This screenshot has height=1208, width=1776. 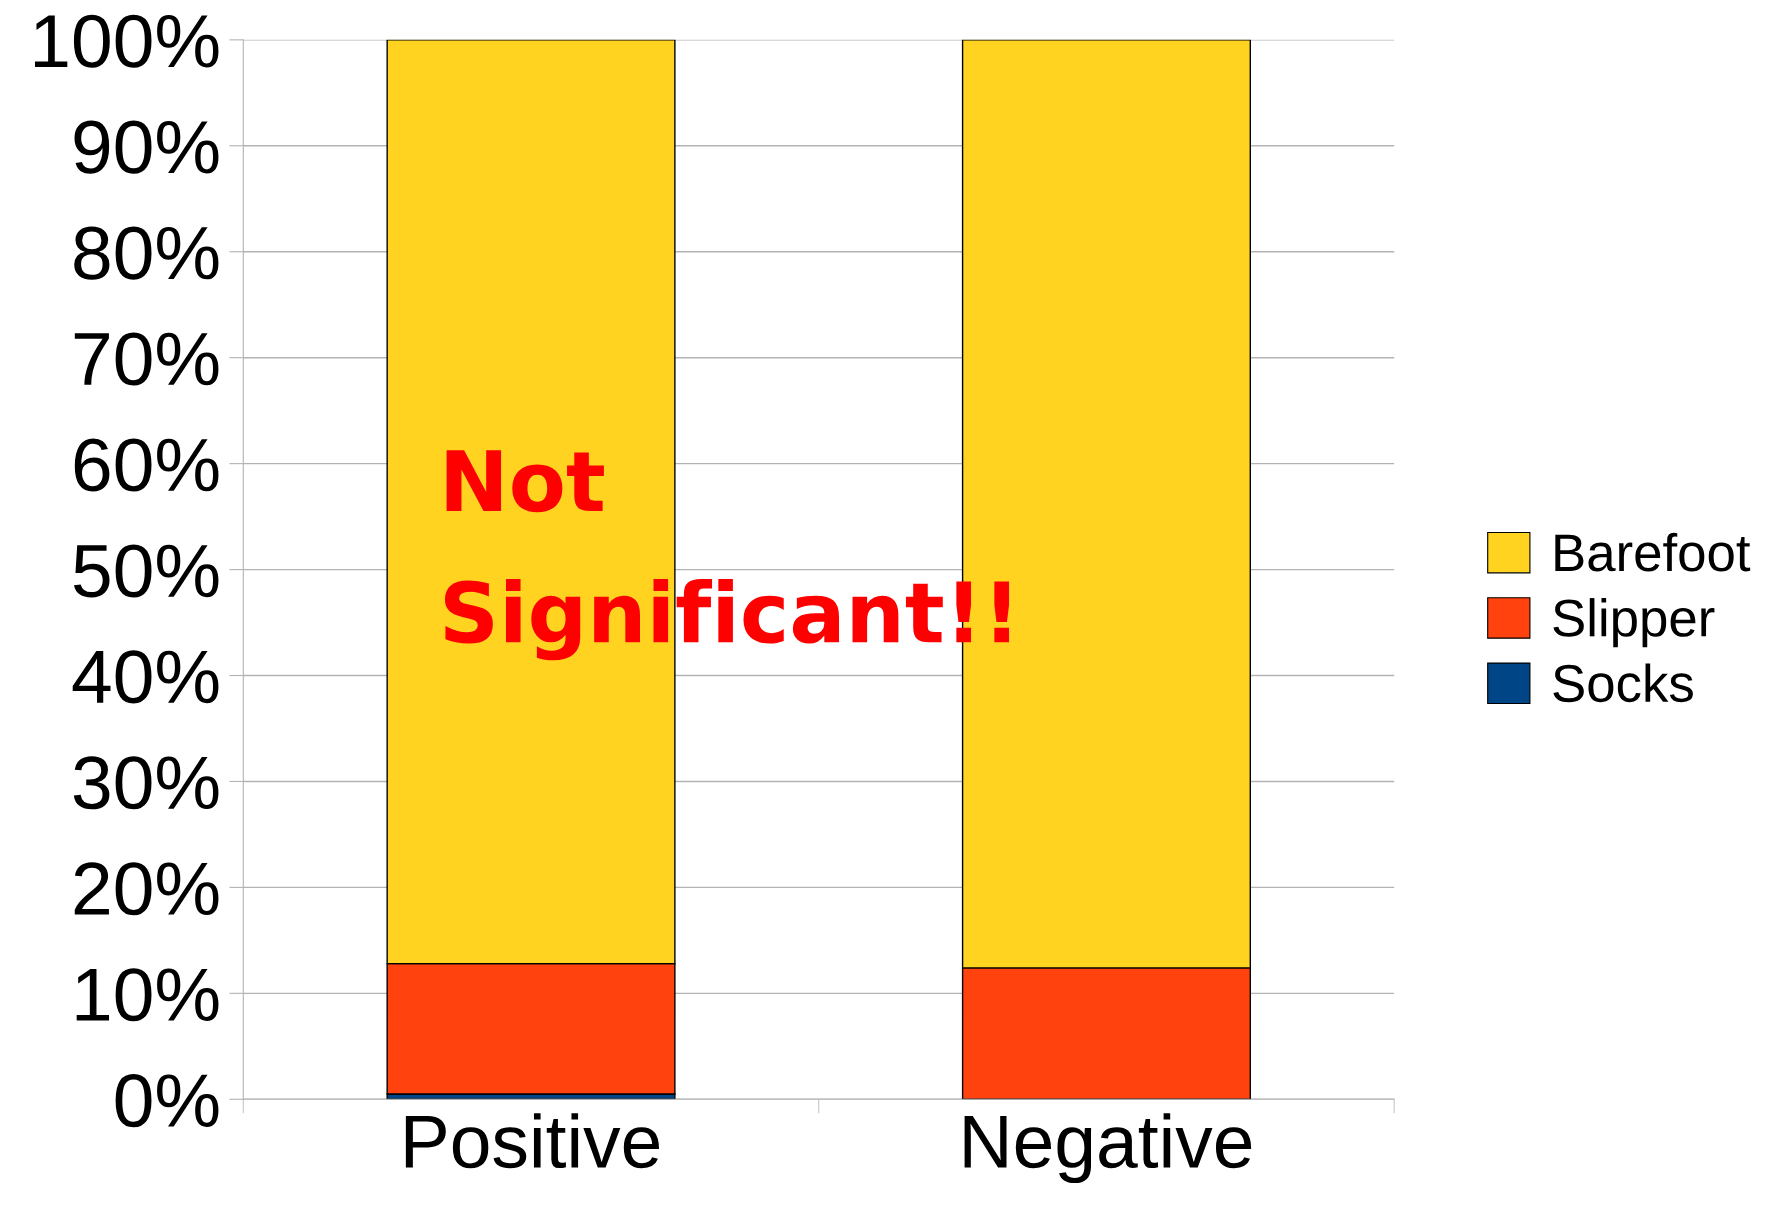 What do you see at coordinates (145, 677) in the screenshot?
I see `y-tick-label: 40%` at bounding box center [145, 677].